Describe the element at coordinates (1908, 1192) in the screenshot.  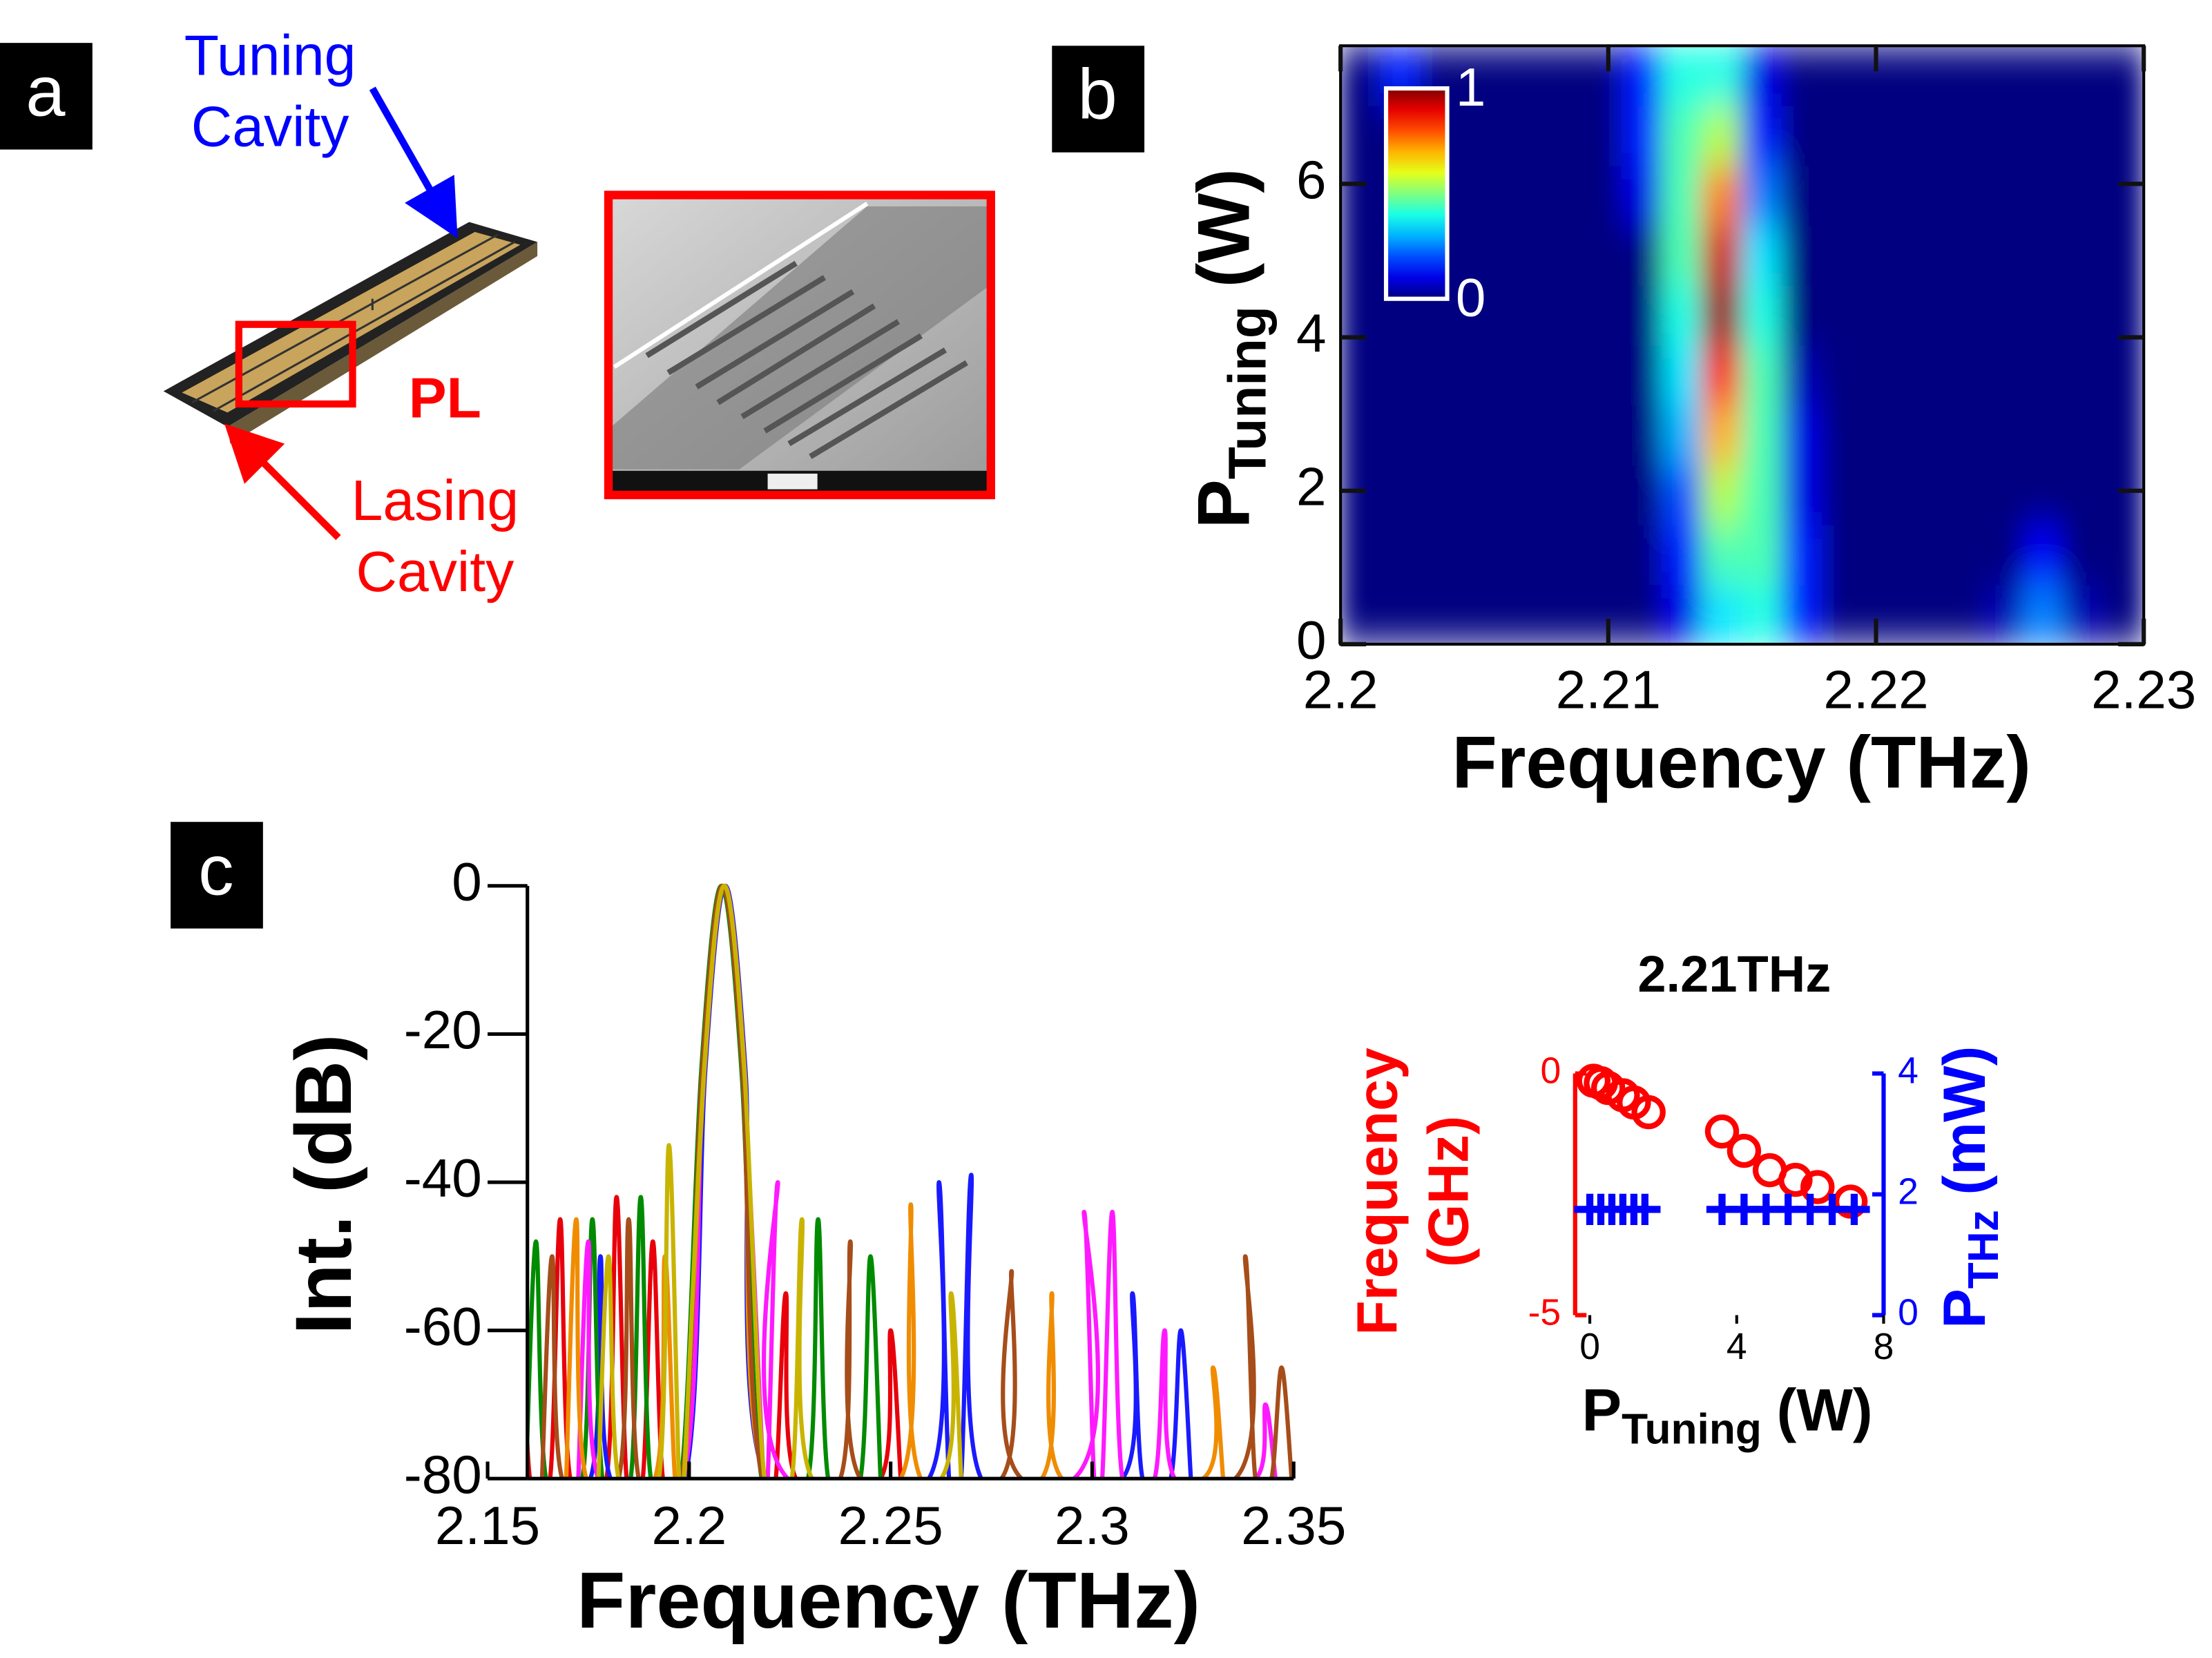
I see `y2-tick-label: 2` at that location.